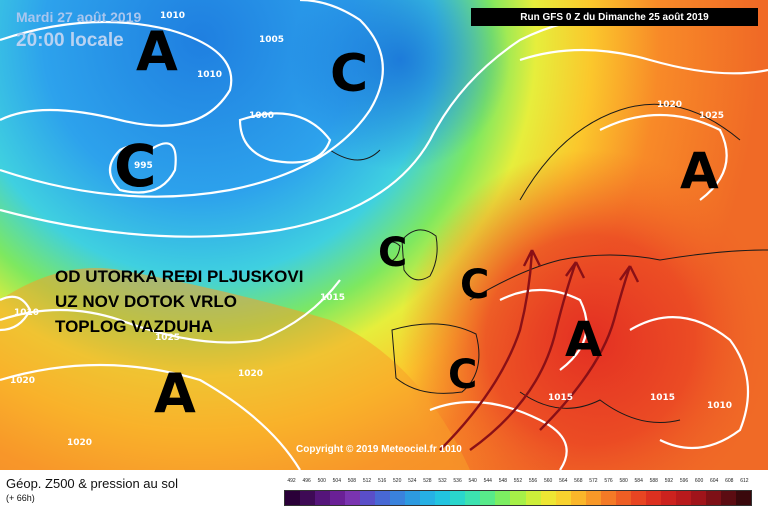  Describe the element at coordinates (143, 166) in the screenshot. I see `isobar-label: 995` at that location.